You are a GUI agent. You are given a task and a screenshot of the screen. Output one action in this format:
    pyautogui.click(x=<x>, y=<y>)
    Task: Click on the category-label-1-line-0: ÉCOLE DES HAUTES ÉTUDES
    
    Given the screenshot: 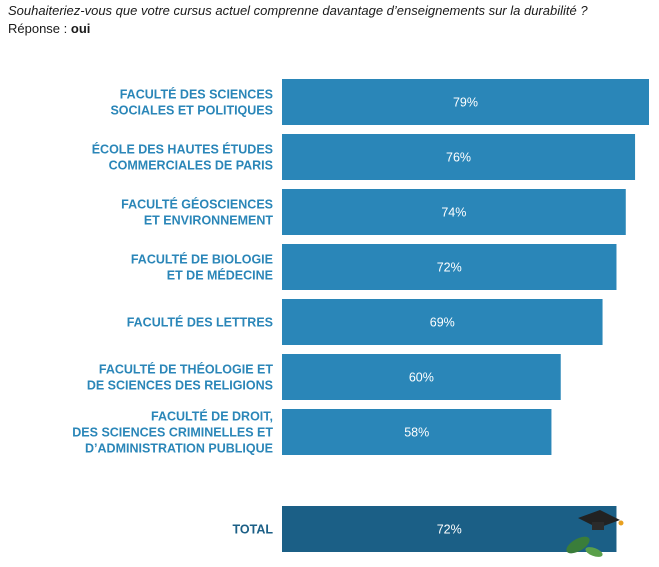 What is the action you would take?
    pyautogui.click(x=182, y=149)
    